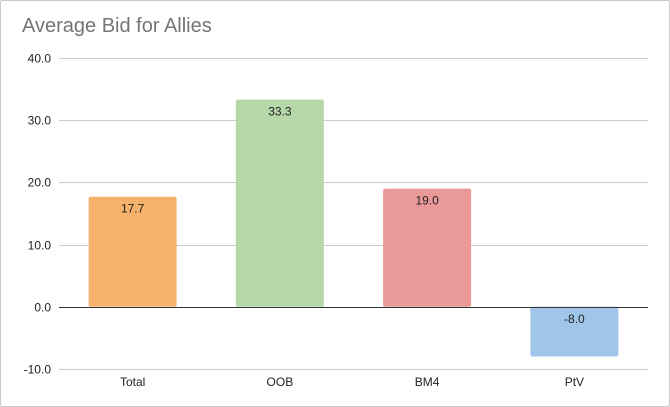 The width and height of the screenshot is (670, 407). What do you see at coordinates (427, 201) in the screenshot?
I see `data-label: 19.0` at bounding box center [427, 201].